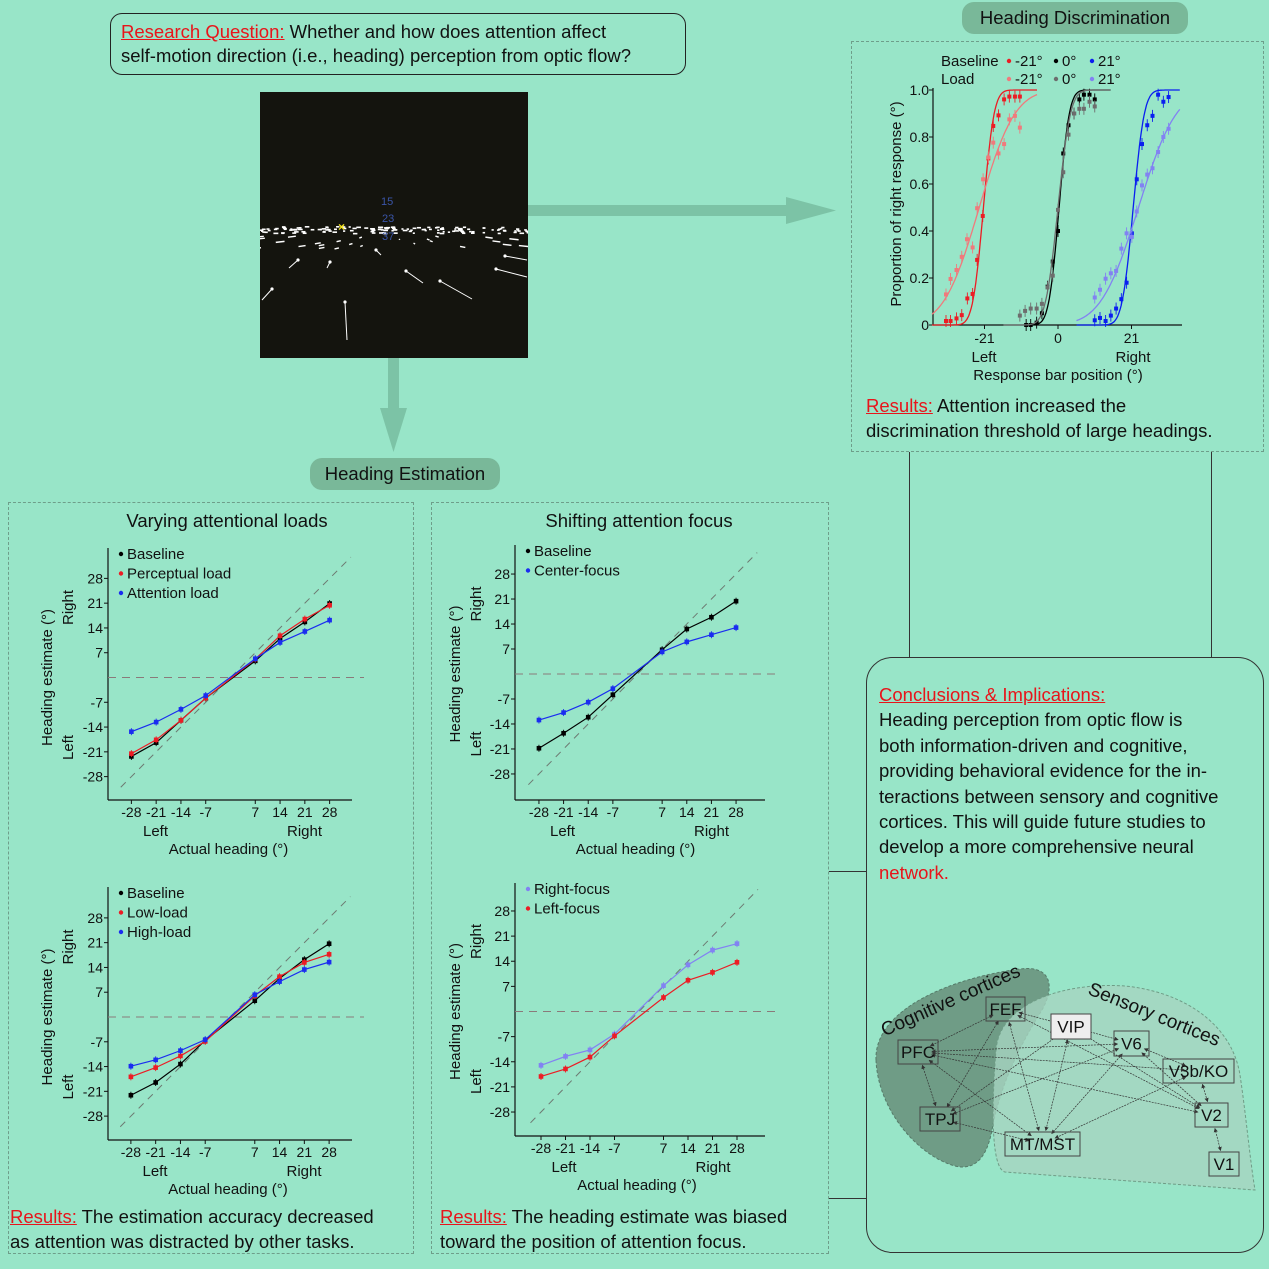 The image size is (1269, 1269). I want to click on results-label: Results:, so click(899, 405).